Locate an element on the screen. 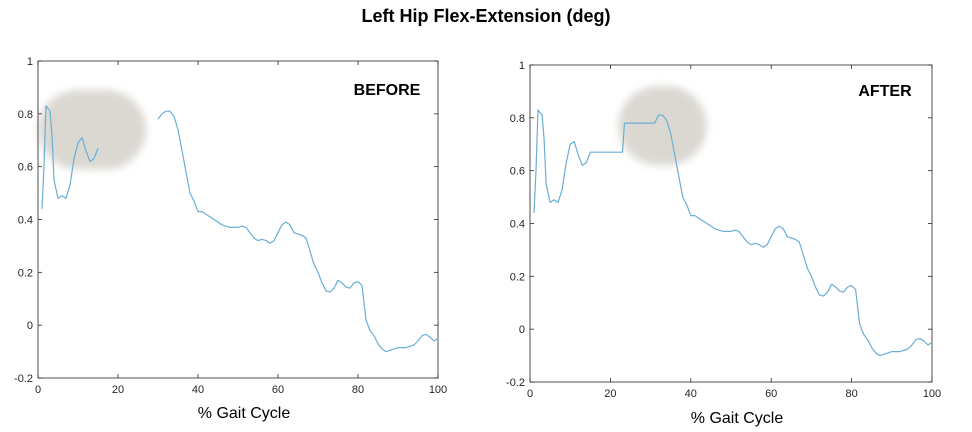 This screenshot has height=432, width=972. panel-label: AFTER is located at coordinates (885, 91).